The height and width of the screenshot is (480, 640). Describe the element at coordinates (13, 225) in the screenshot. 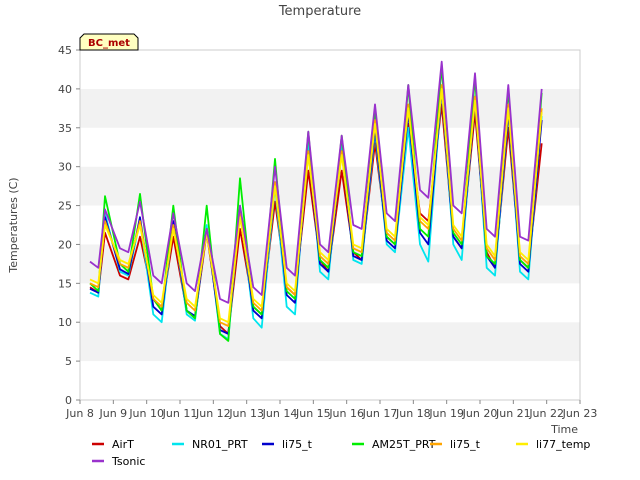

I see `y-axis-label: Temperatures (C)` at that location.